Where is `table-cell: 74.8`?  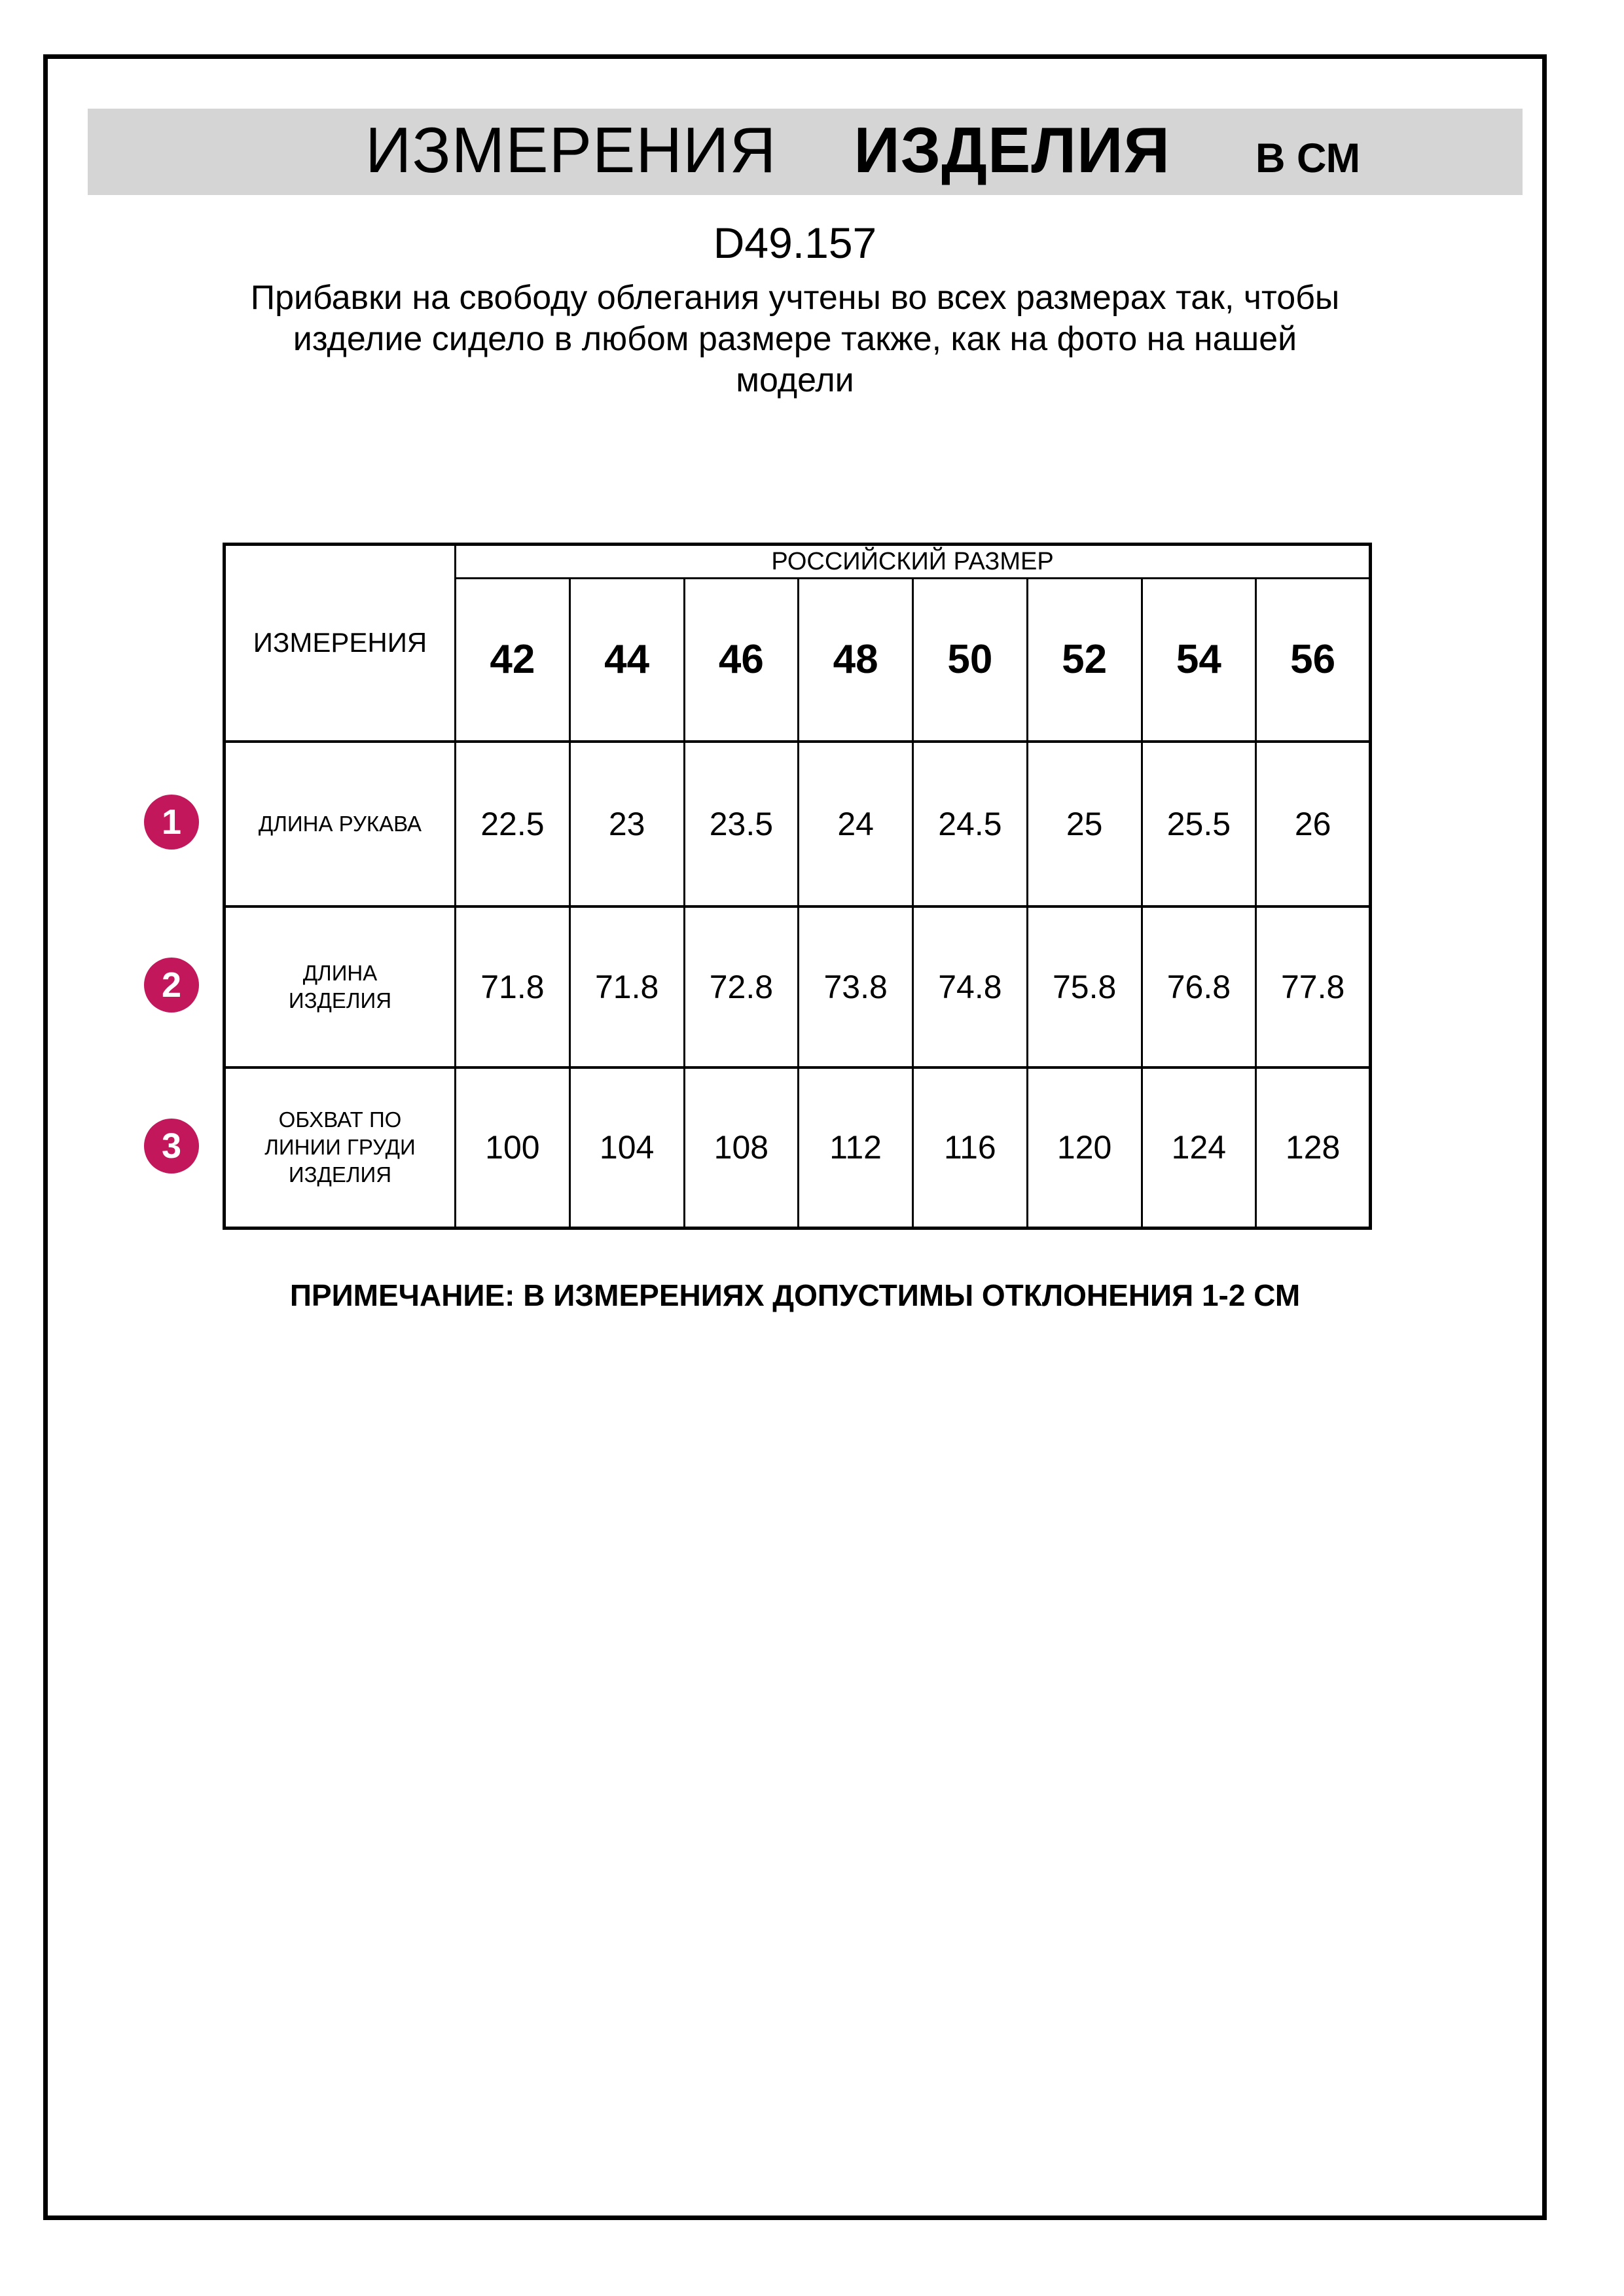 table-cell: 74.8 is located at coordinates (970, 986).